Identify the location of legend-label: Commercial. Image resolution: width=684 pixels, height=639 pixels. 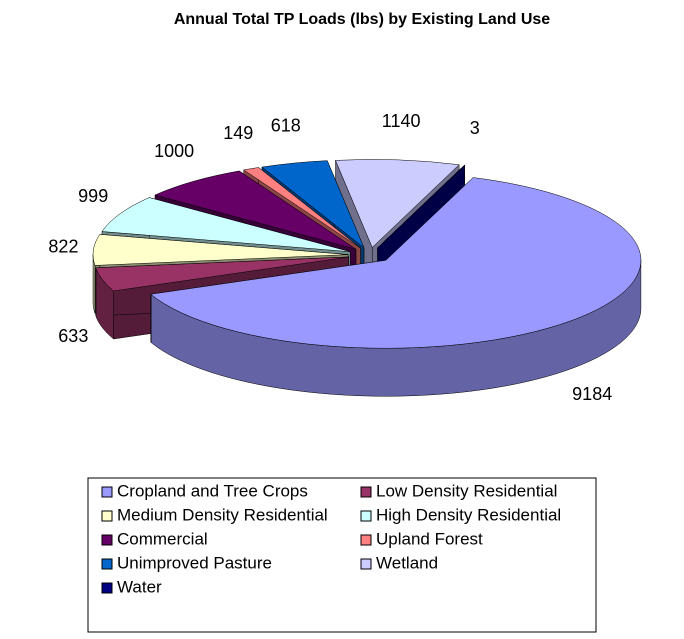
(162, 538).